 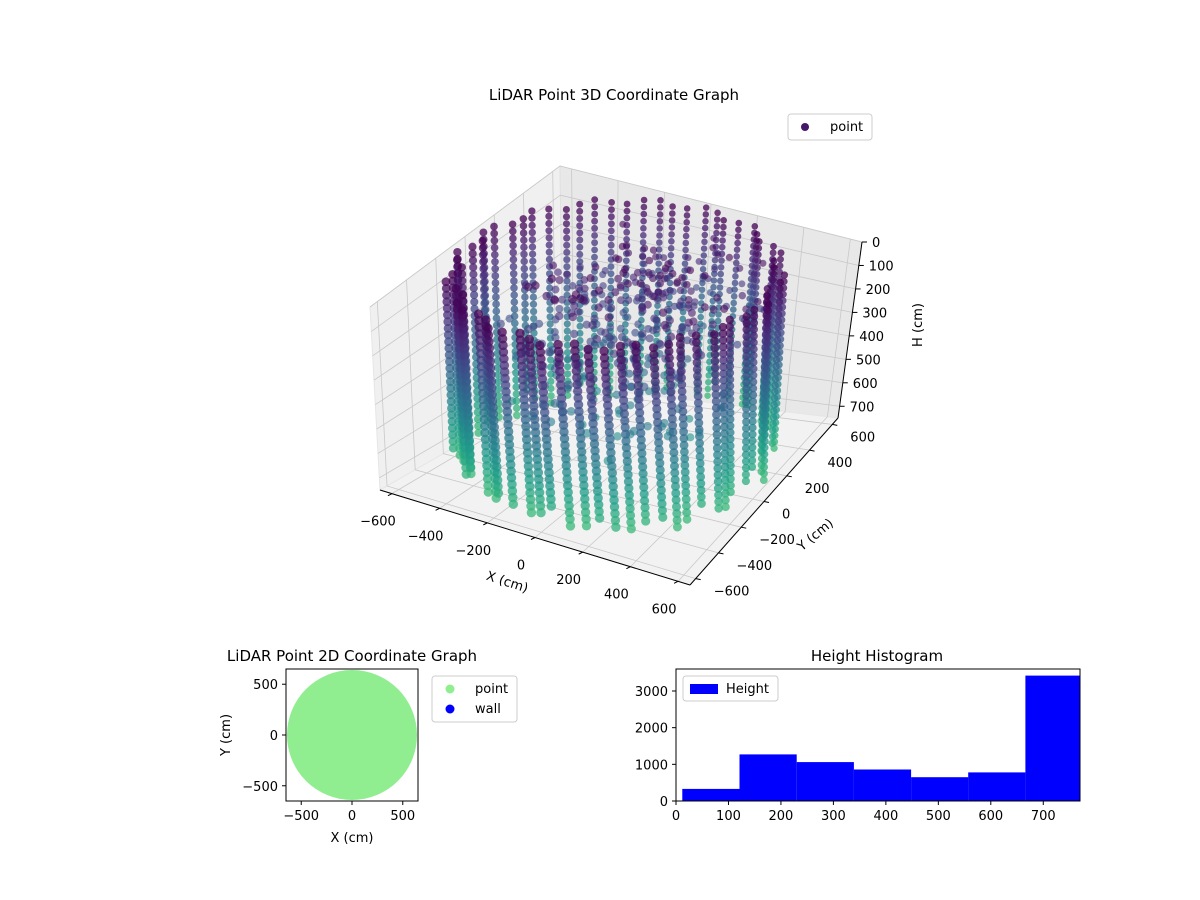 What do you see at coordinates (868, 360) in the screenshot?
I see `tick-label-z-3d-5: 500` at bounding box center [868, 360].